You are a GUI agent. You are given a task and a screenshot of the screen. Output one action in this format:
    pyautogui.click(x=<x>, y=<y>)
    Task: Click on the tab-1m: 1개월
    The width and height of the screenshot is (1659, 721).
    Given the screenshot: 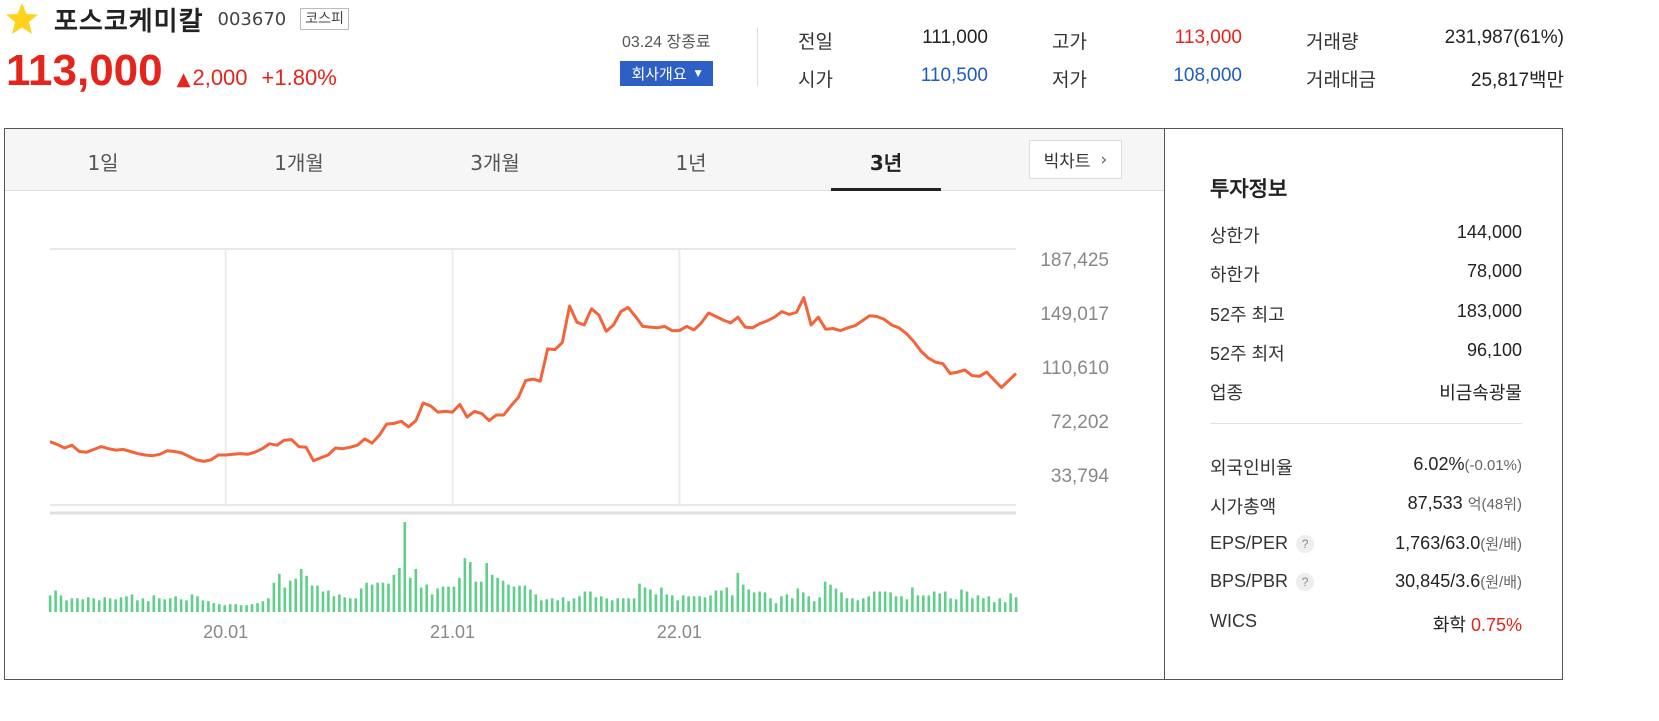 What is the action you would take?
    pyautogui.click(x=299, y=163)
    